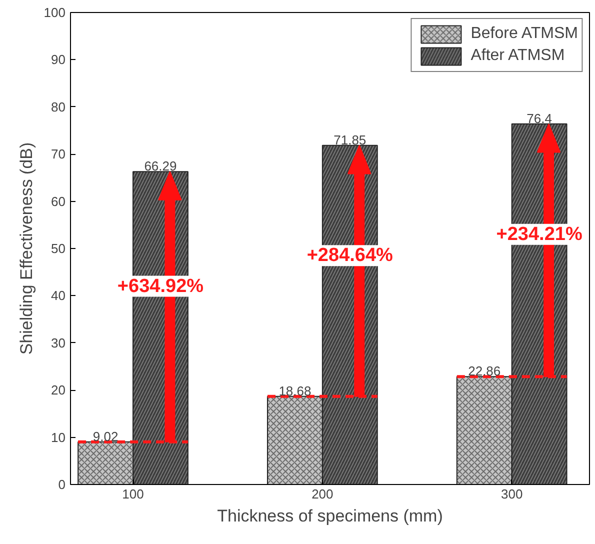 The height and width of the screenshot is (544, 595). I want to click on x-tick-label: 300, so click(511, 494).